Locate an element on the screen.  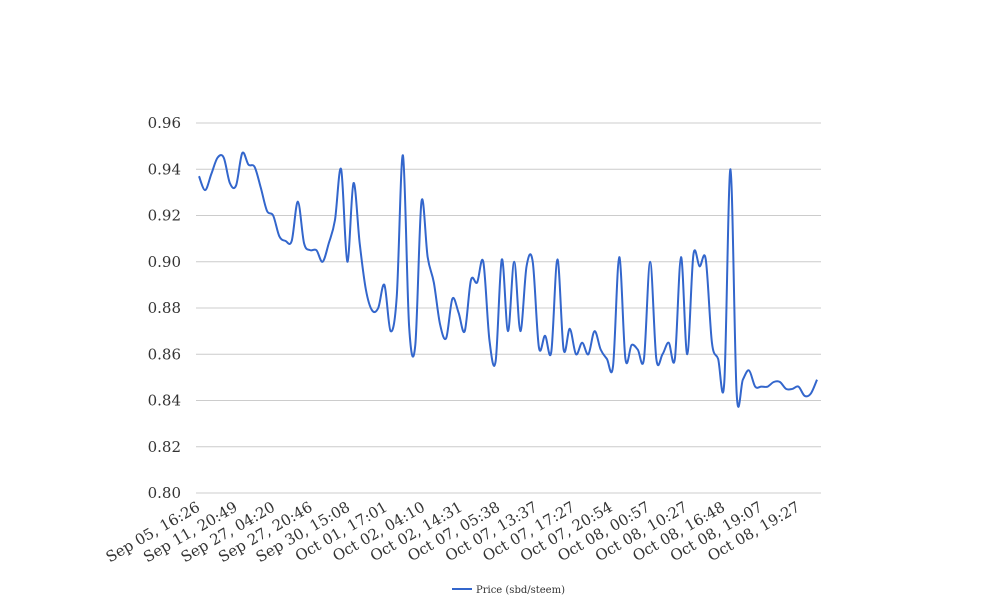
legend: Price (sbd/steem) is located at coordinates (508, 590).